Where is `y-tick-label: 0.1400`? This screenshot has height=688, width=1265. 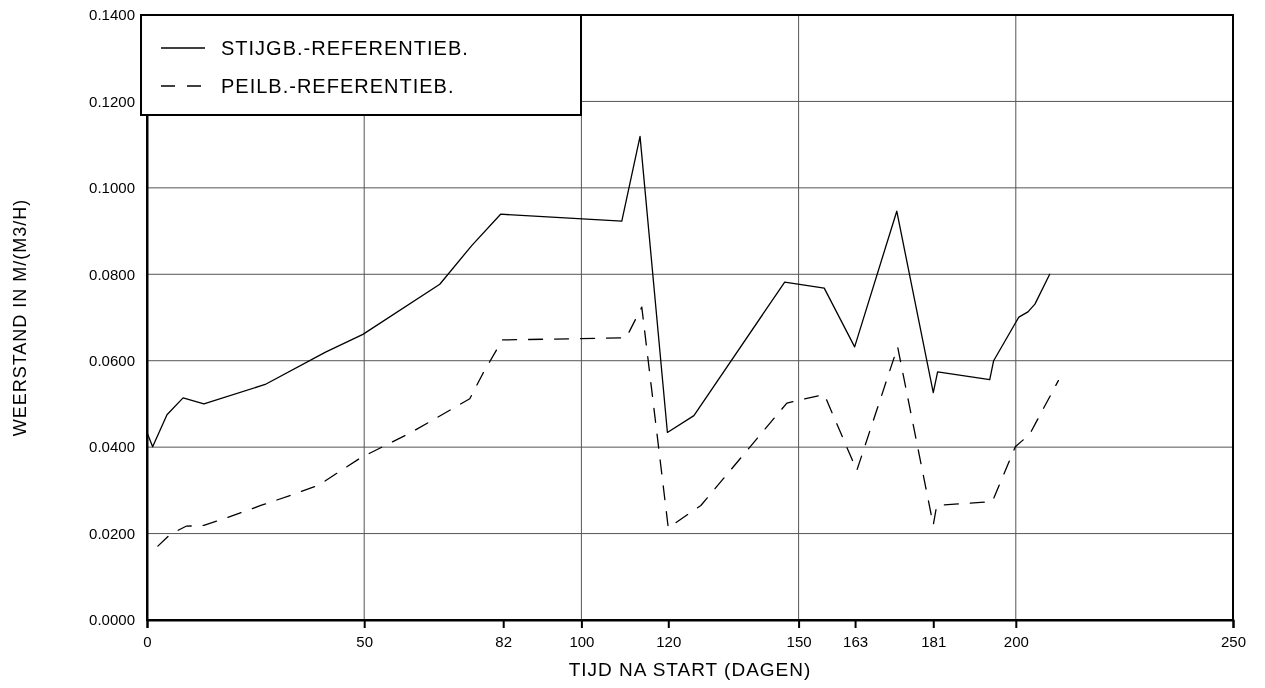 y-tick-label: 0.1400 is located at coordinates (112, 15).